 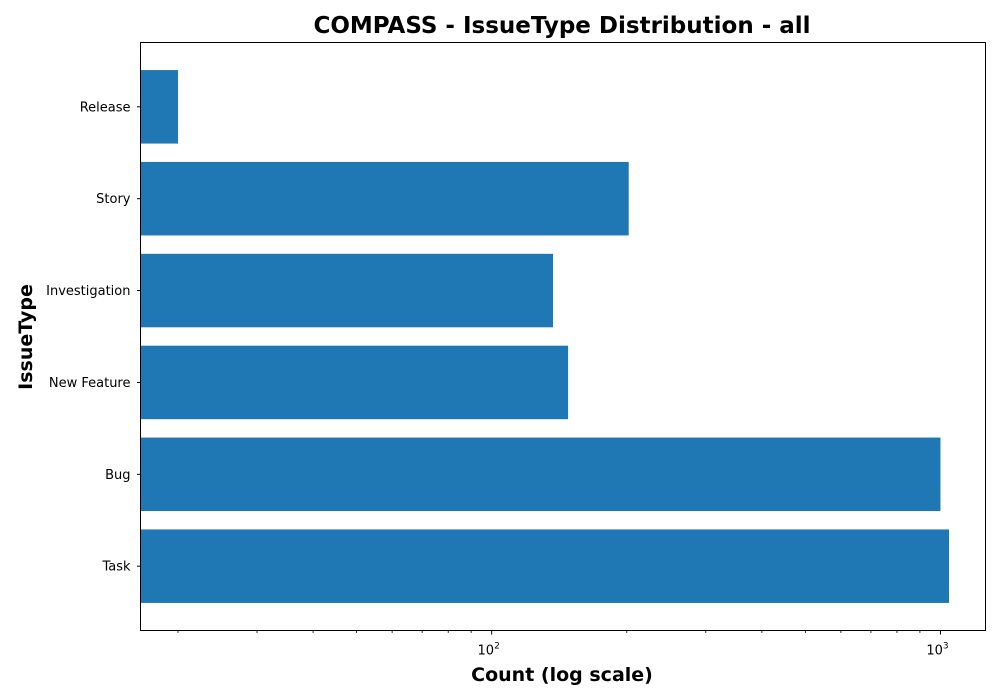 I want to click on y-tick-label-release: Release, so click(x=105, y=107).